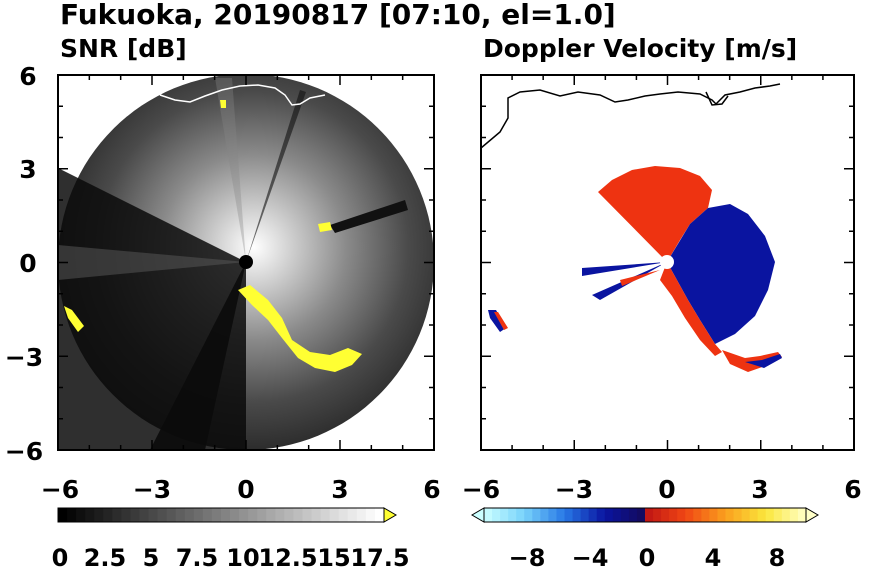  I want to click on snr-colorbar-label: 12.5, so click(287, 557).